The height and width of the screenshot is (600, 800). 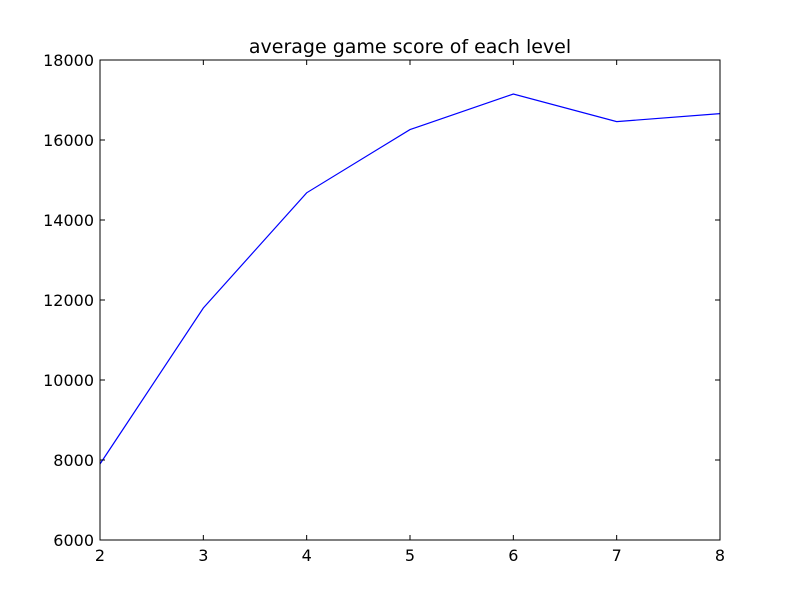 What do you see at coordinates (720, 555) in the screenshot?
I see `x-tick-label: 8` at bounding box center [720, 555].